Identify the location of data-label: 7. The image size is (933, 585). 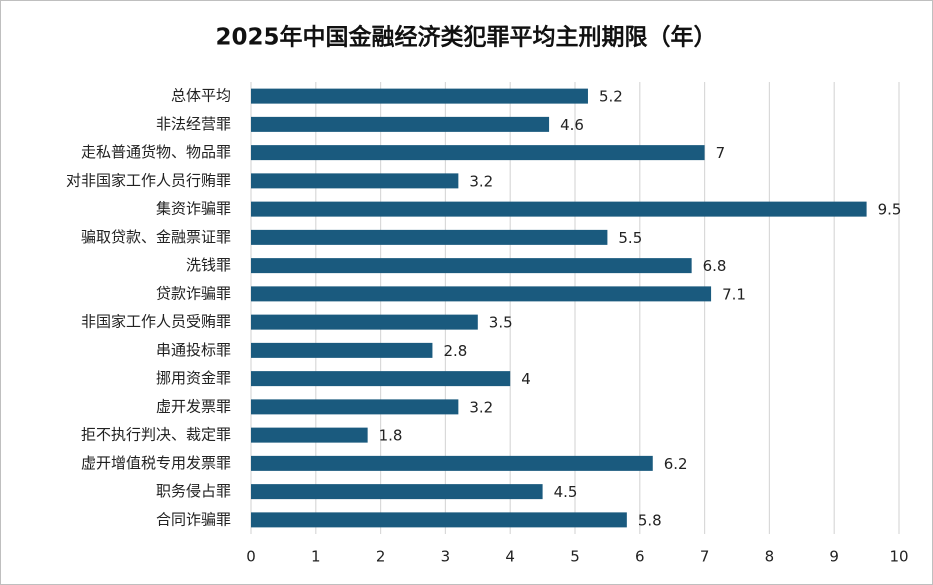
(721, 153).